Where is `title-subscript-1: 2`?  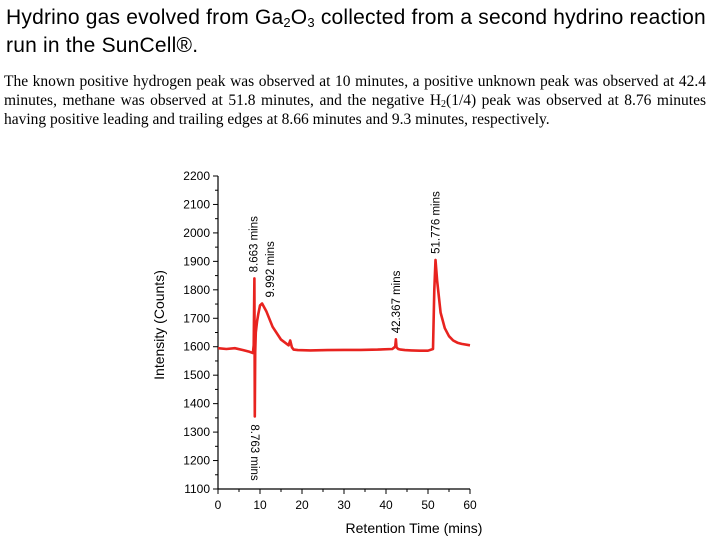
title-subscript-1: 2 is located at coordinates (287, 22).